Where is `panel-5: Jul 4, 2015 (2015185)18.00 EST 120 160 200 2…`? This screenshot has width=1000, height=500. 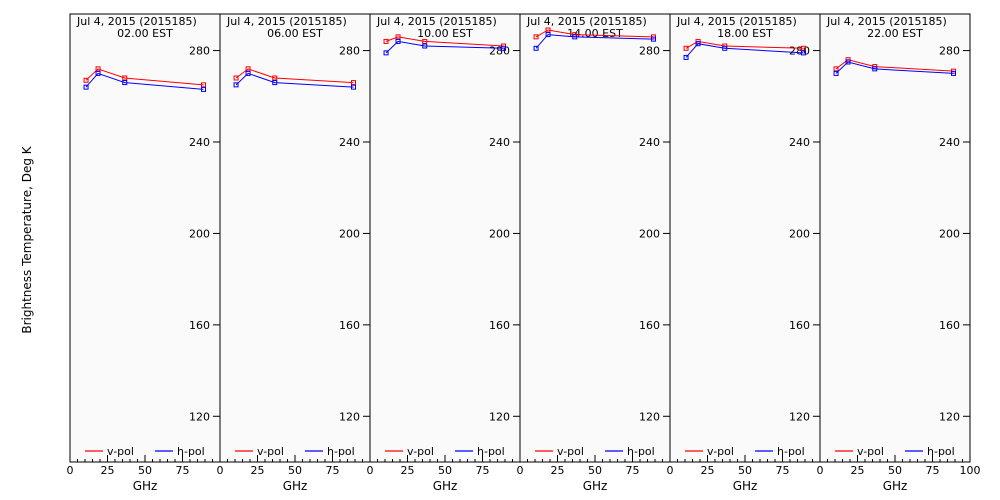 panel-5: Jul 4, 2015 (2015185)18.00 EST 120 160 200 2… is located at coordinates (744, 253).